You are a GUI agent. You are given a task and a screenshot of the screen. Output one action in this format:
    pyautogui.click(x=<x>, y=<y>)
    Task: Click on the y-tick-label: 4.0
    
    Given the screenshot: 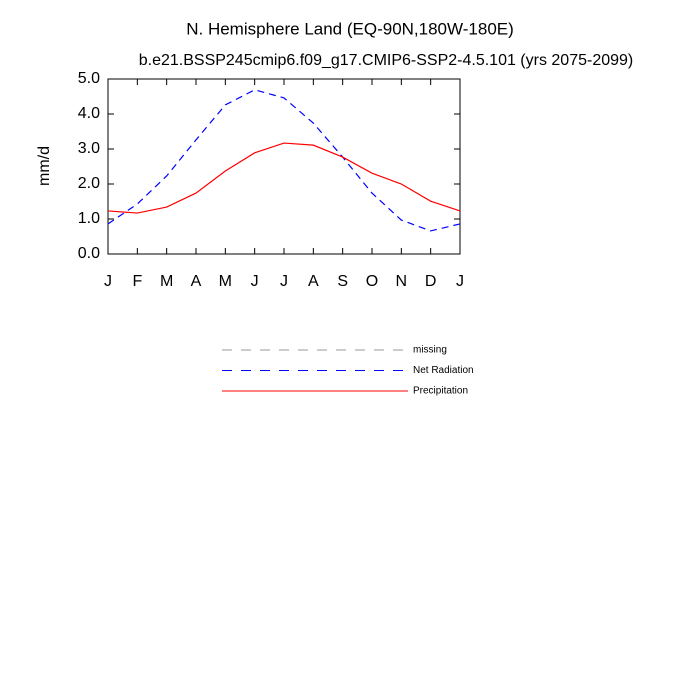 What is the action you would take?
    pyautogui.click(x=89, y=113)
    